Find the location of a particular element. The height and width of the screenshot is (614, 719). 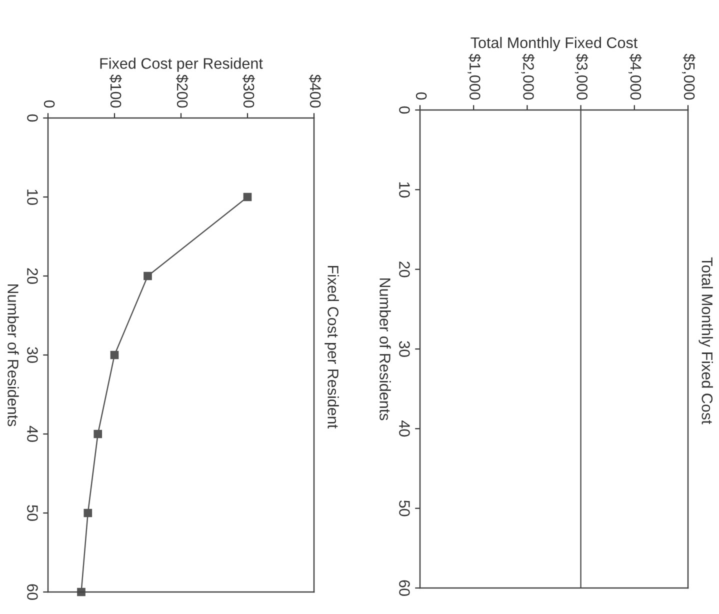

x-tick-label: $4,000 is located at coordinates (635, 77).